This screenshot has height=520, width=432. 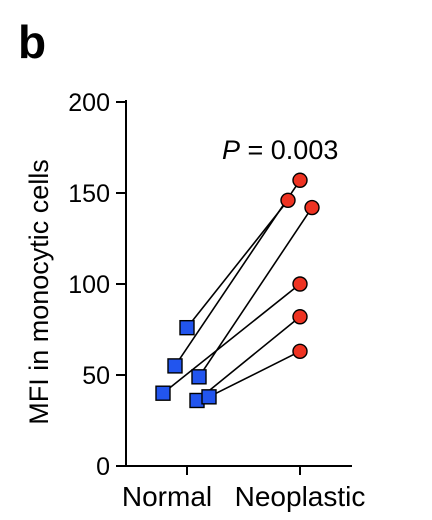 What do you see at coordinates (89, 103) in the screenshot?
I see `y-tick-label: 200` at bounding box center [89, 103].